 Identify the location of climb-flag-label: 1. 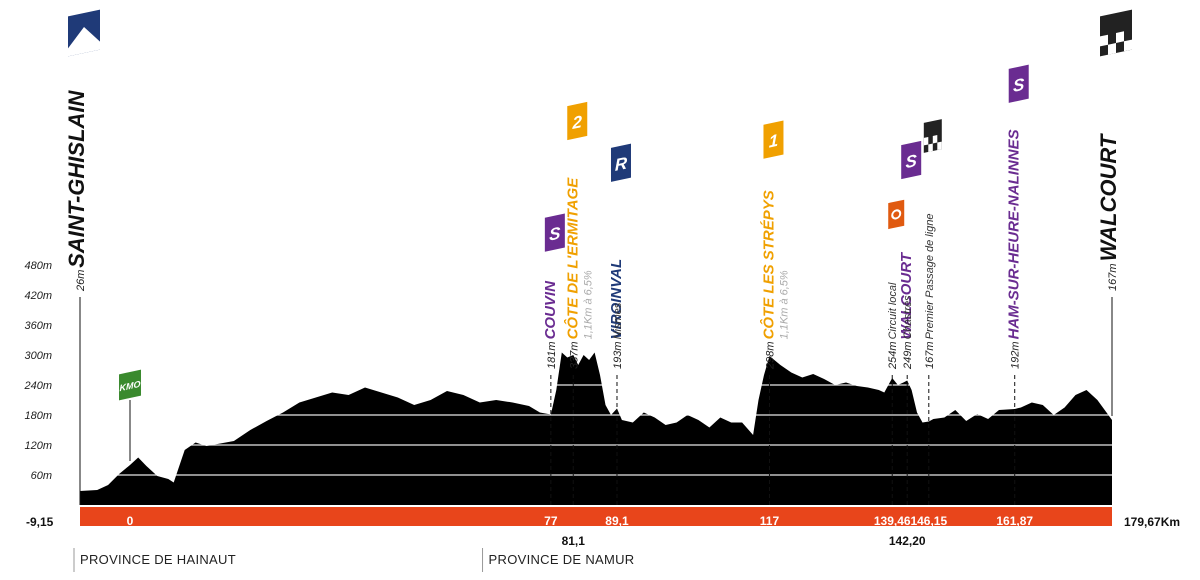
(773, 141).